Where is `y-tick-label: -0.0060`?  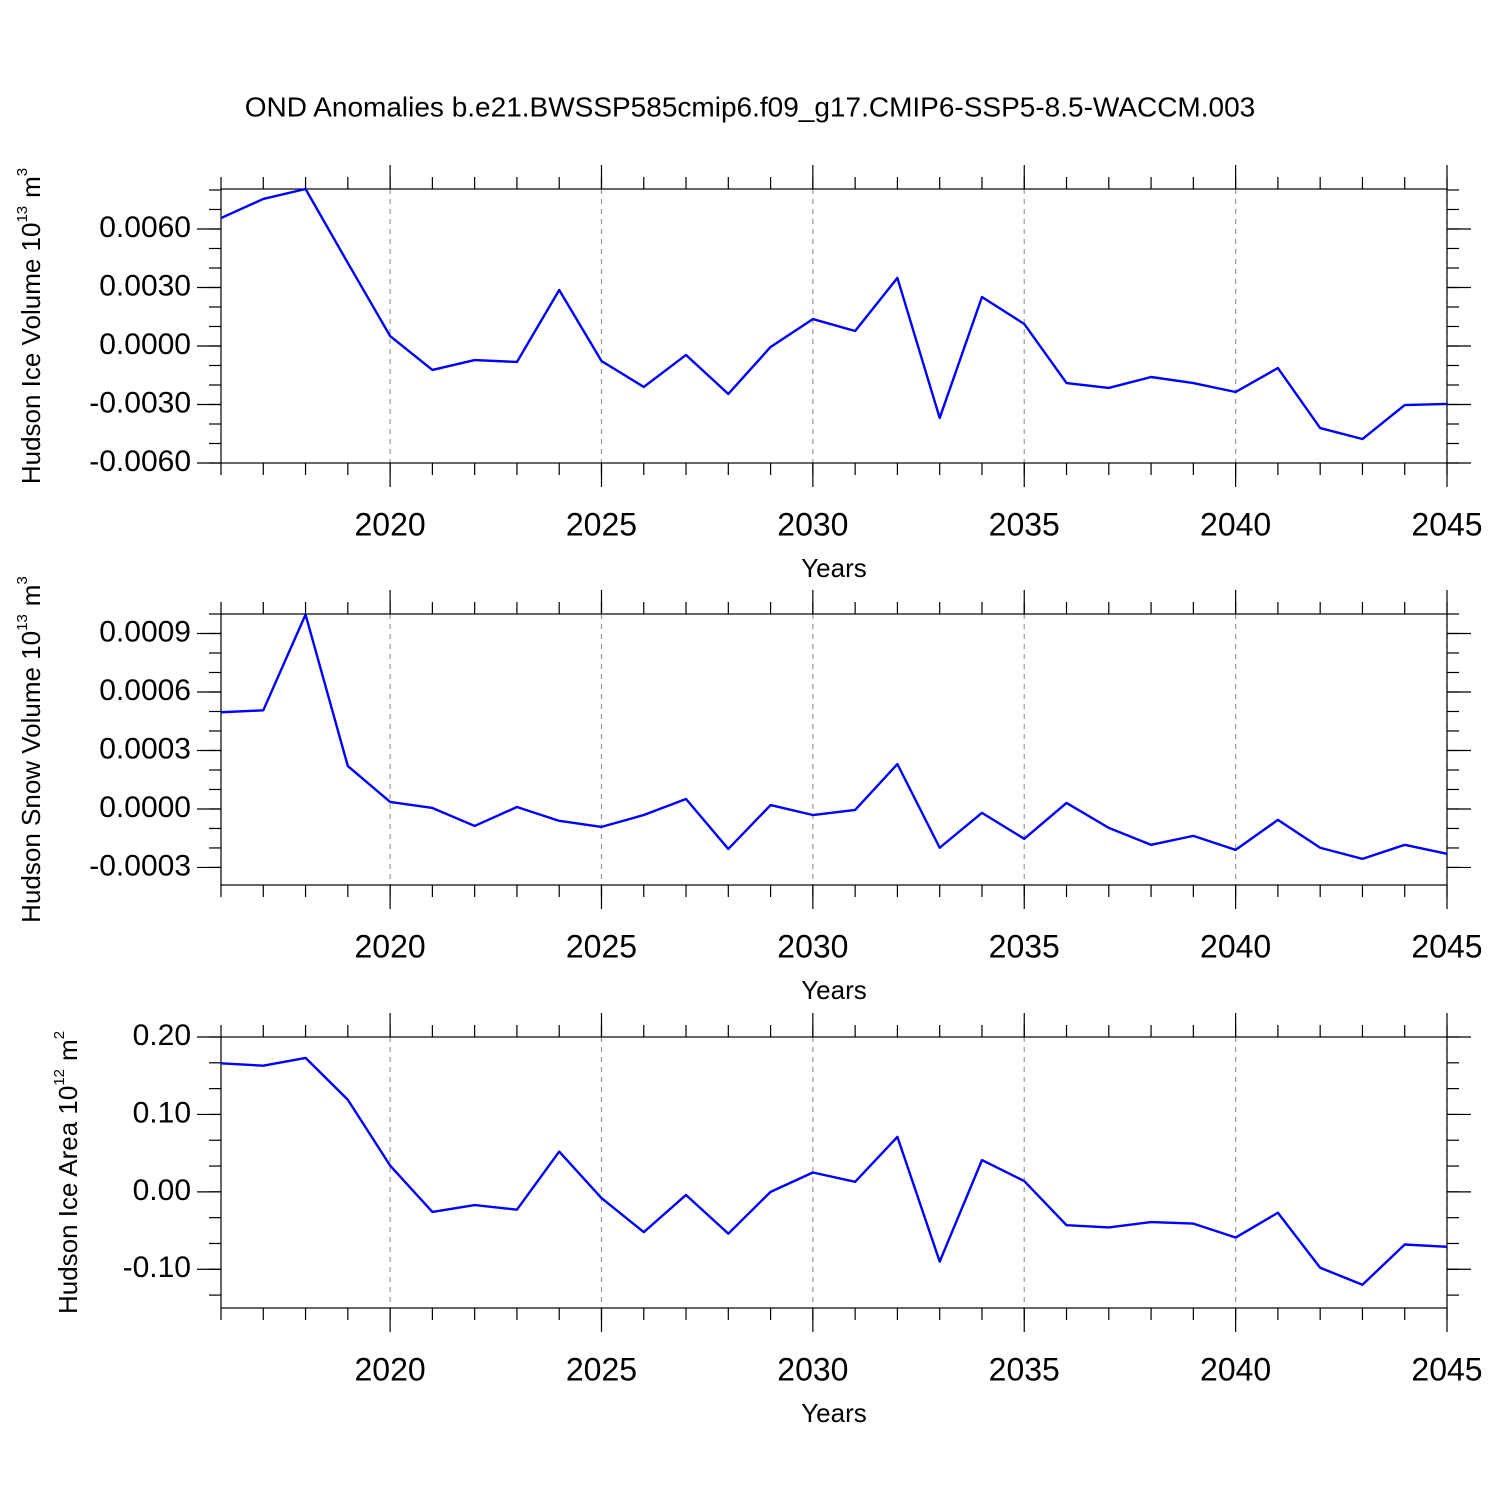
y-tick-label: -0.0060 is located at coordinates (140, 461).